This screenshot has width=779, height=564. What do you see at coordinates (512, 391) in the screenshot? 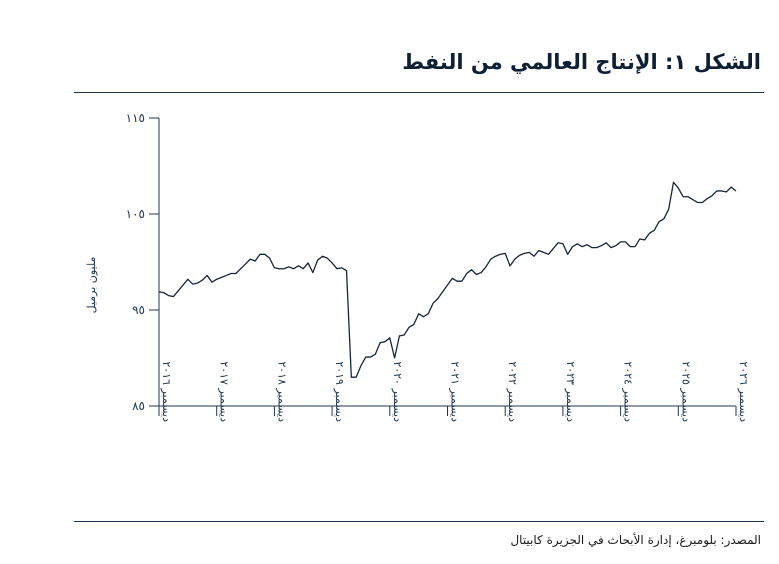
I see `x-tick-label: ديسمبر ٢٠٢٢` at bounding box center [512, 391].